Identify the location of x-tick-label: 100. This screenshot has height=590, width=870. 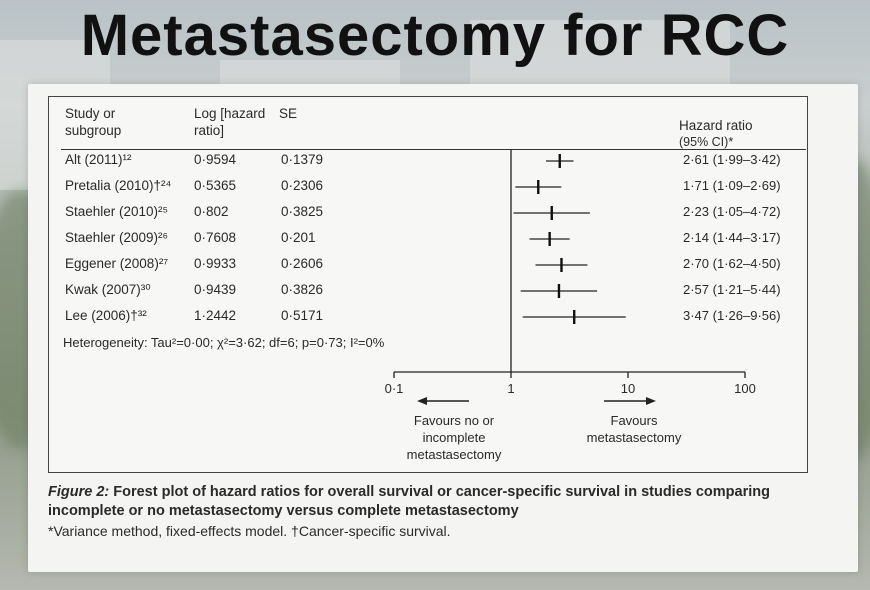
(745, 388).